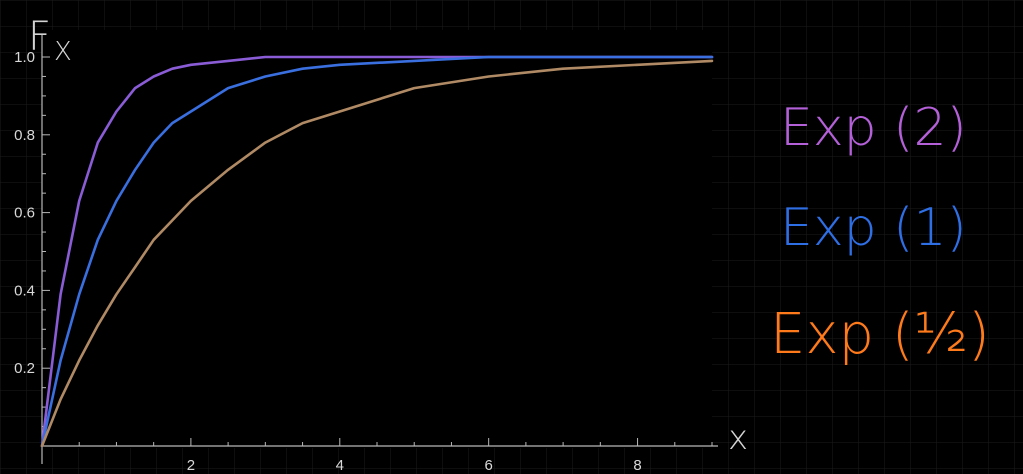 The image size is (1023, 474). Describe the element at coordinates (24, 290) in the screenshot. I see `y-tick-label: 0.4` at that location.